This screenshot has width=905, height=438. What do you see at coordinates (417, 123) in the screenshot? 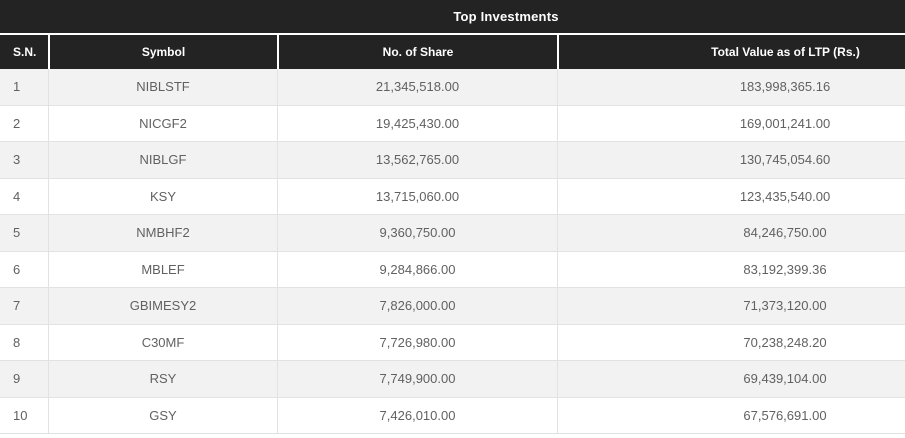
I see `shares-cell: 19,425,430.00` at bounding box center [417, 123].